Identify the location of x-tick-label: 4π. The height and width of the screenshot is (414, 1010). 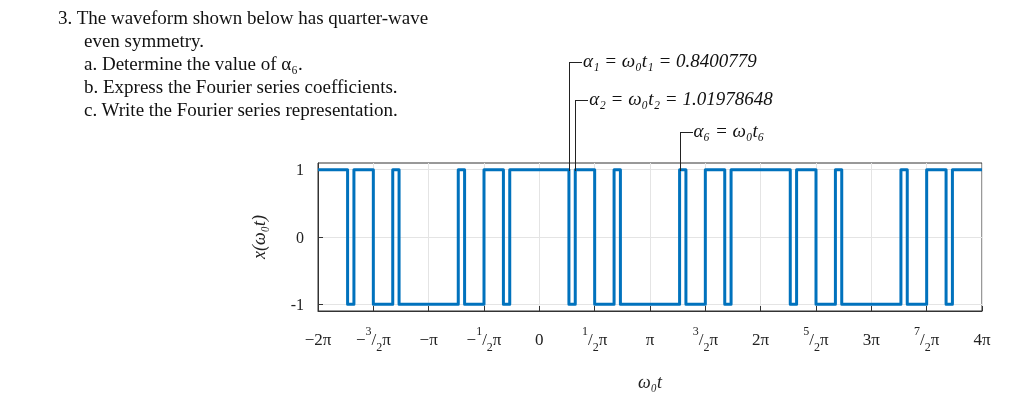
(982, 339).